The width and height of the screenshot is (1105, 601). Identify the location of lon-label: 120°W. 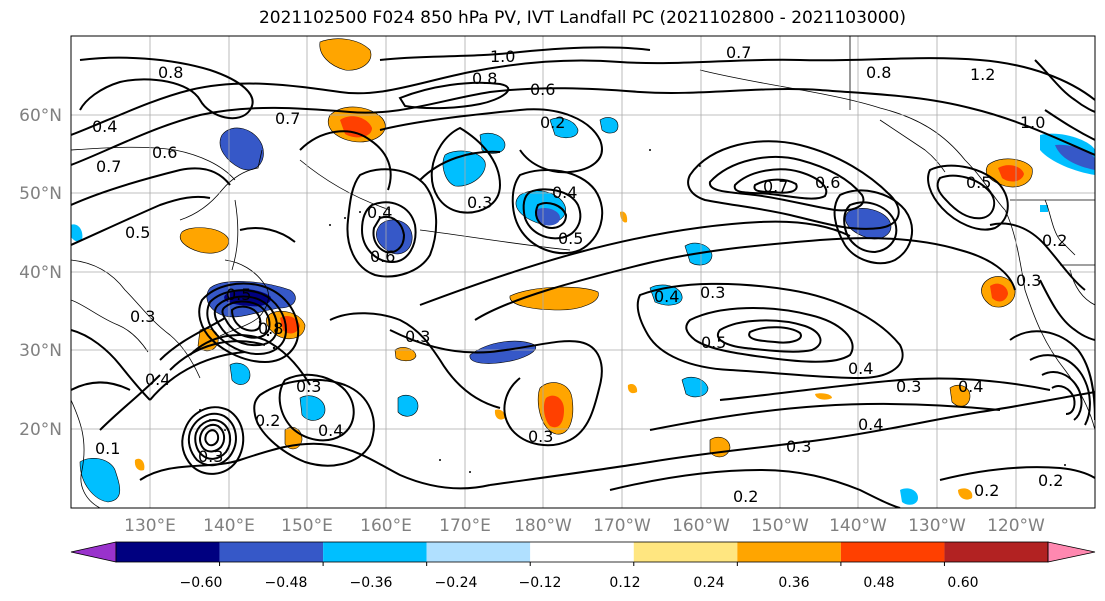
(1016, 526).